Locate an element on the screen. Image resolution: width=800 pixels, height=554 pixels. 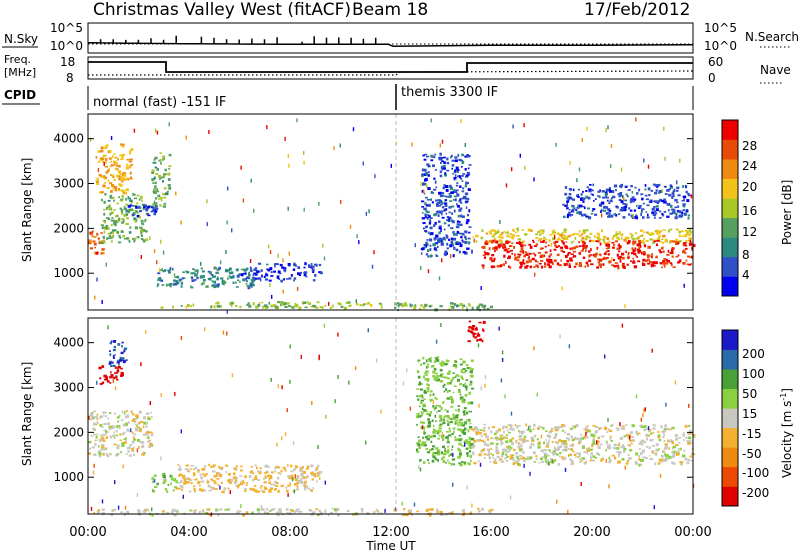
power-cell-r4 is located at coordinates (153, 171).